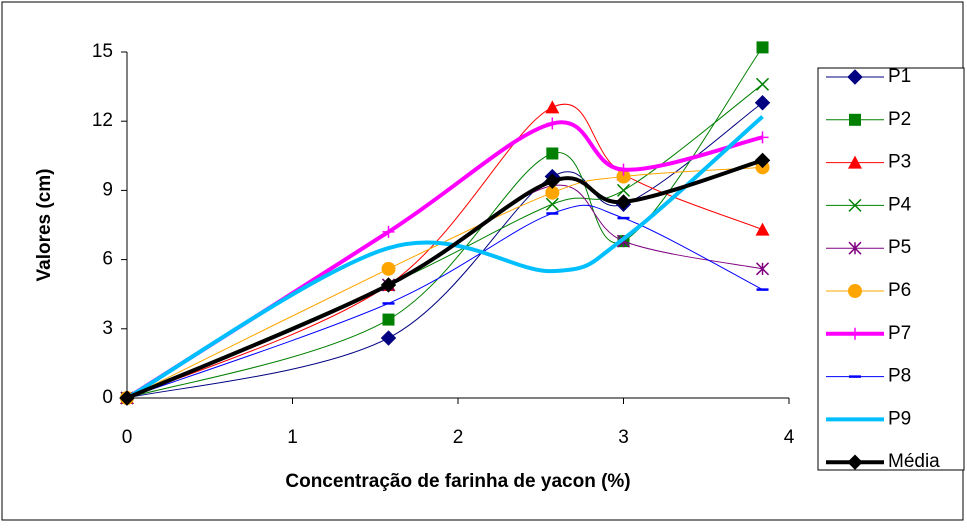 This screenshot has height=529, width=967. What do you see at coordinates (102, 120) in the screenshot?
I see `y-tick-label: 12` at bounding box center [102, 120].